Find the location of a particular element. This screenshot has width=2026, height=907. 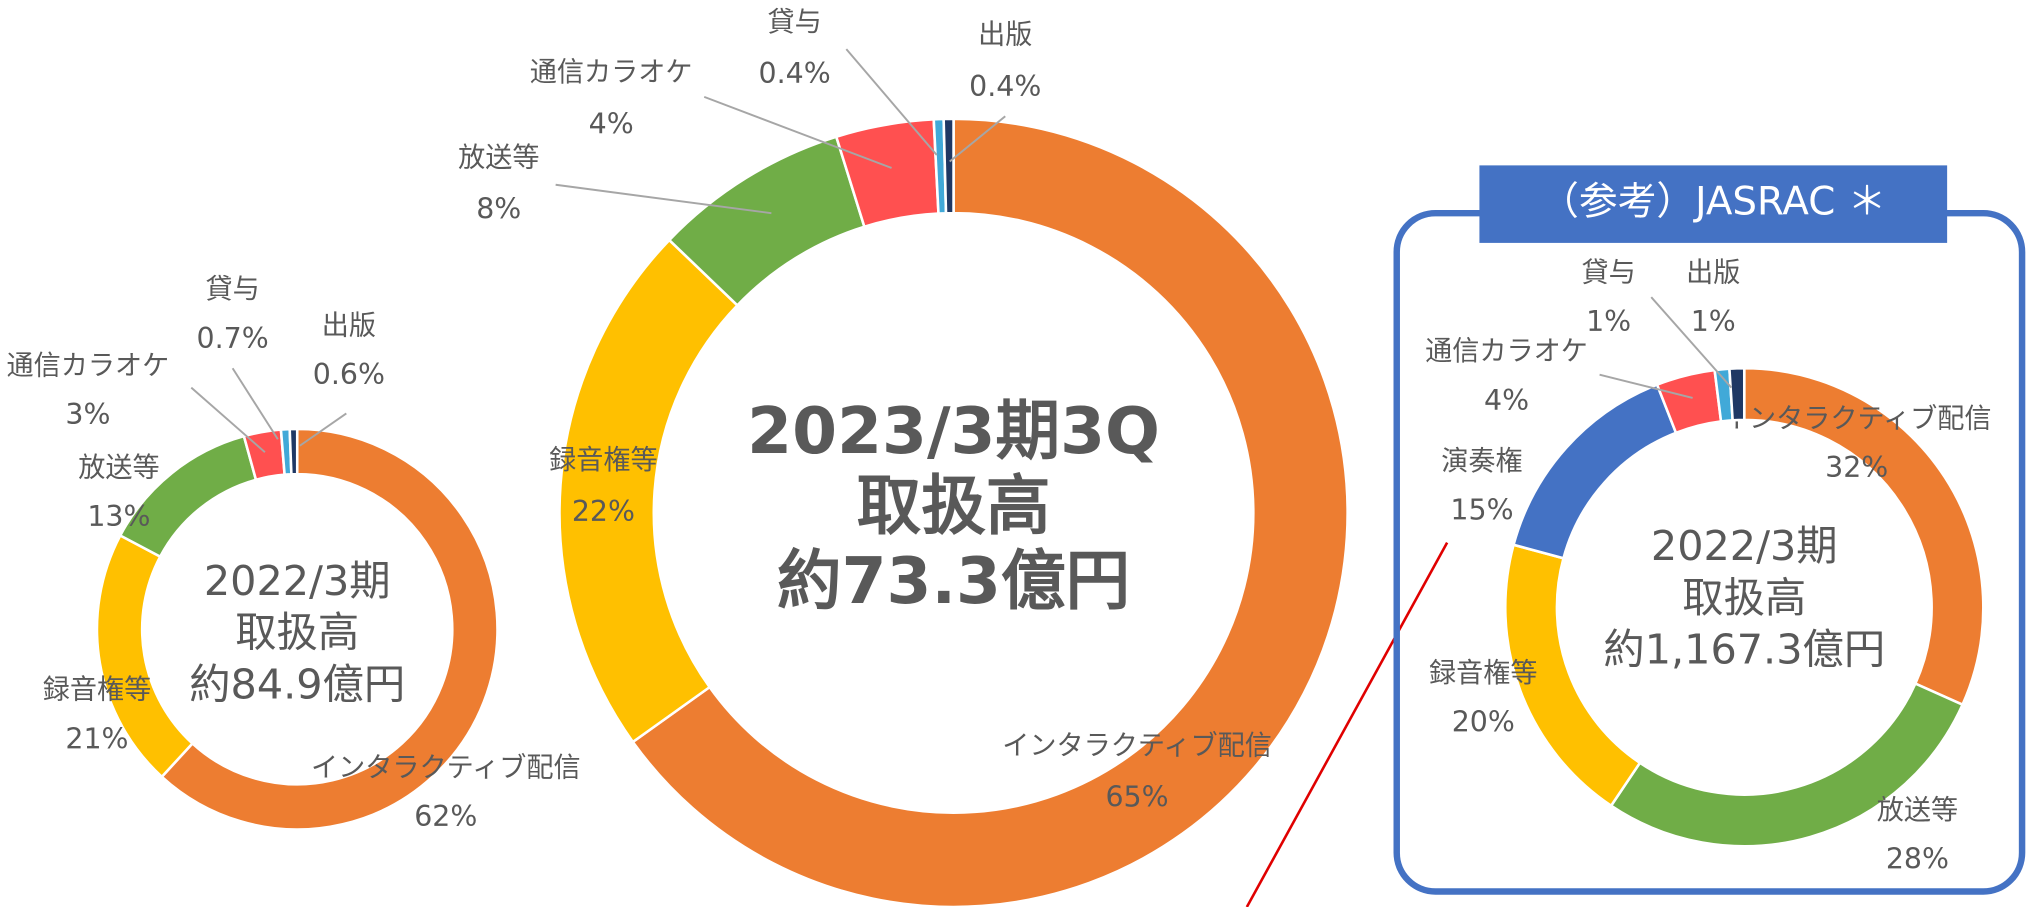

value-label: 21% is located at coordinates (96, 738).